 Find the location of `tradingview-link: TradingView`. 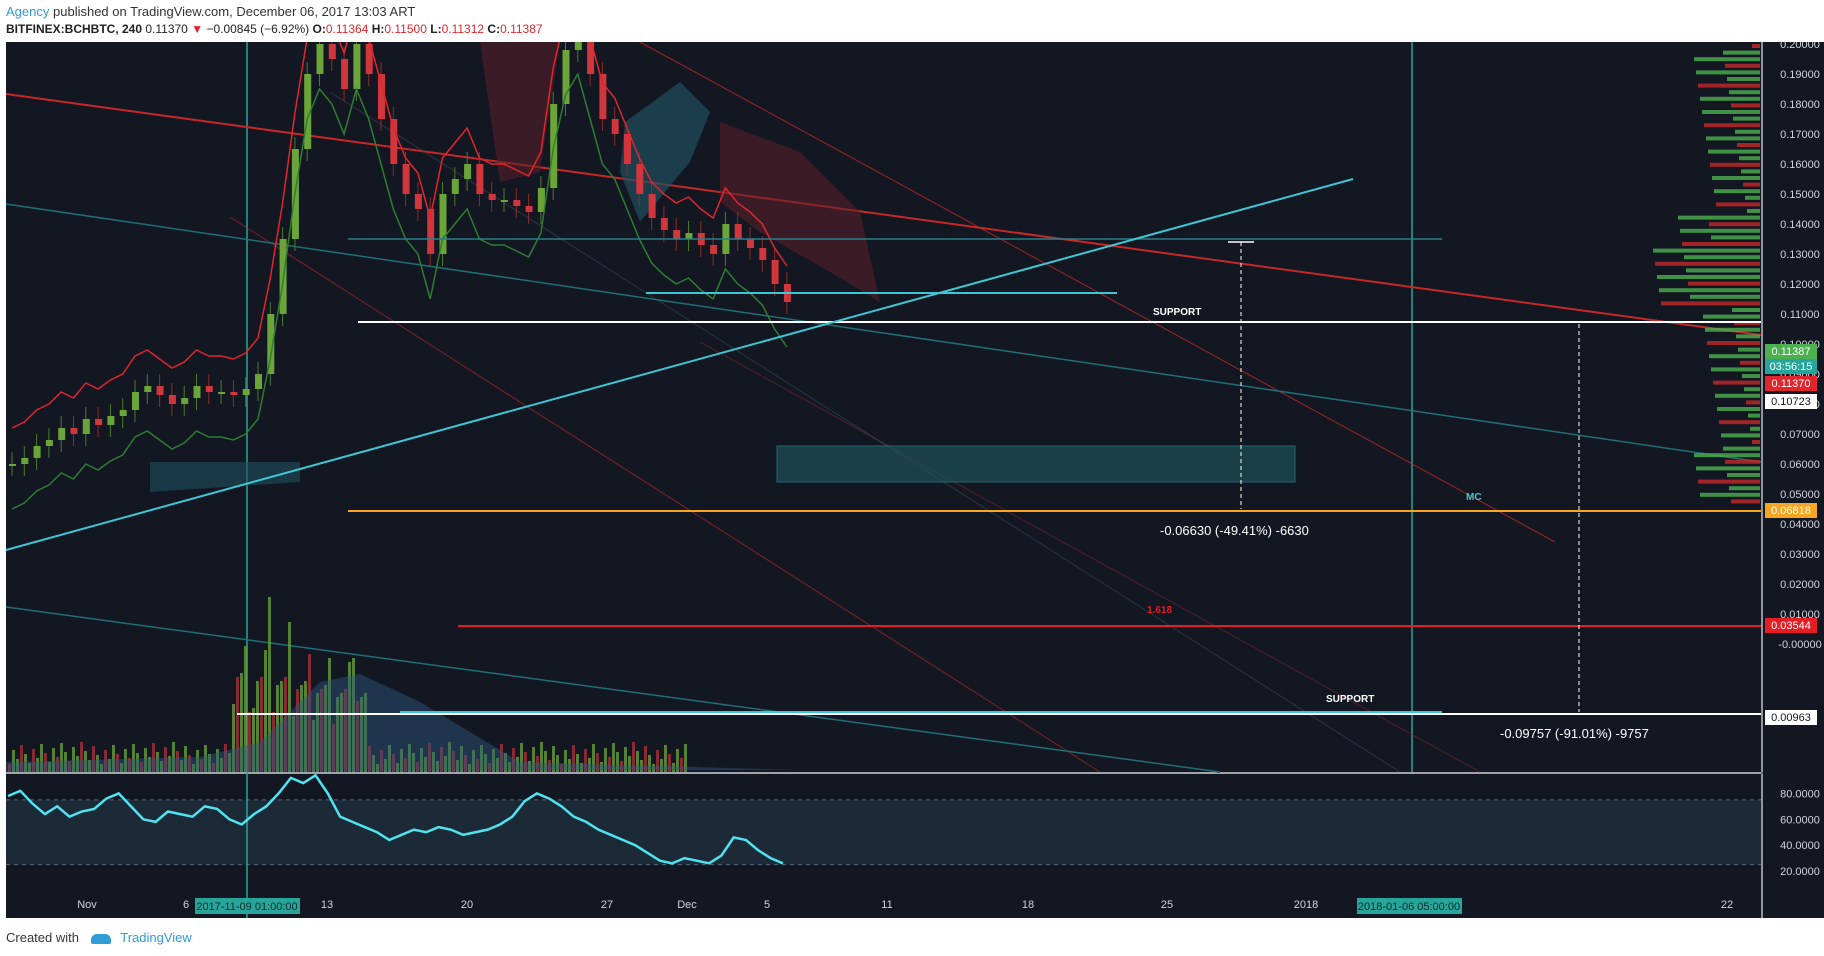

tradingview-link: TradingView is located at coordinates (156, 937).